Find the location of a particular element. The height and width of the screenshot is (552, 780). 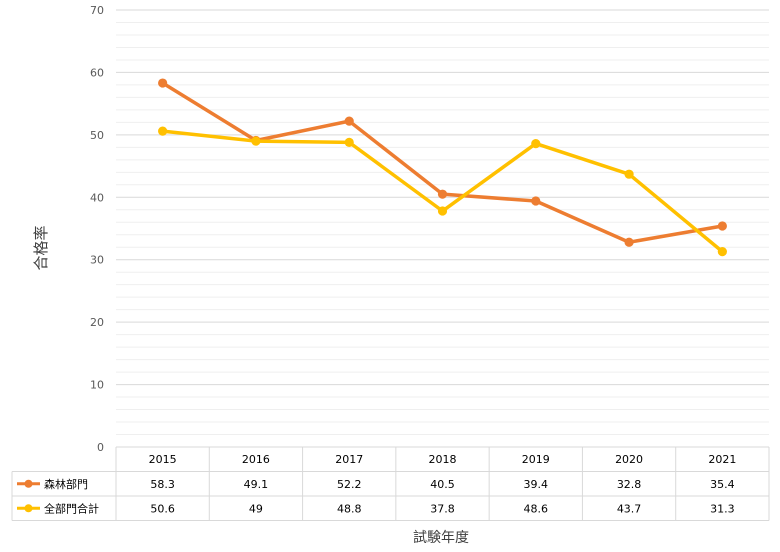

y-tick-label: 60 is located at coordinates (97, 72).